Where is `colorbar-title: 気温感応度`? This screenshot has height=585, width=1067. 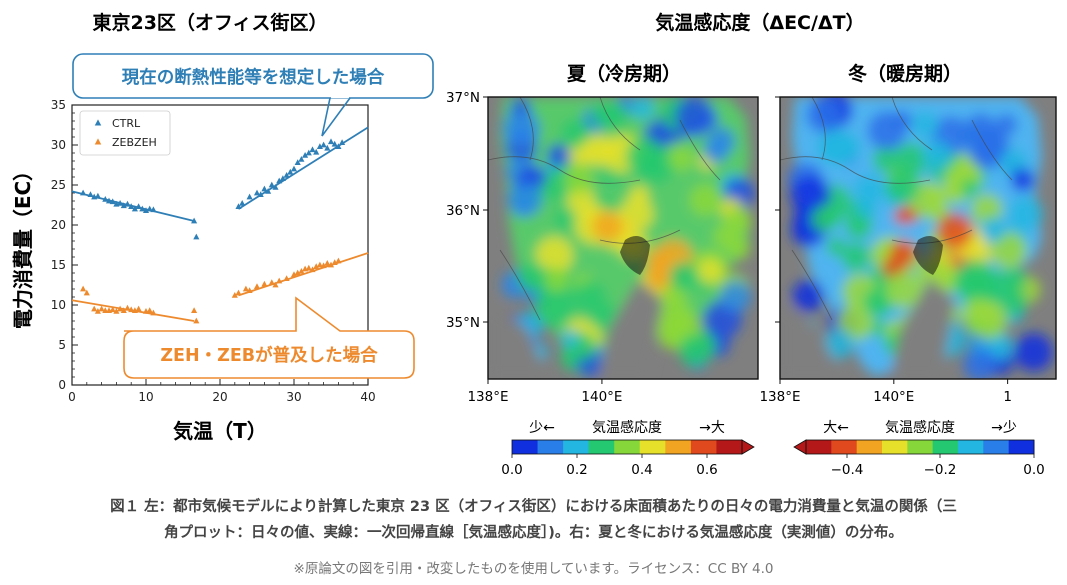
colorbar-title: 気温感応度 is located at coordinates (920, 427).